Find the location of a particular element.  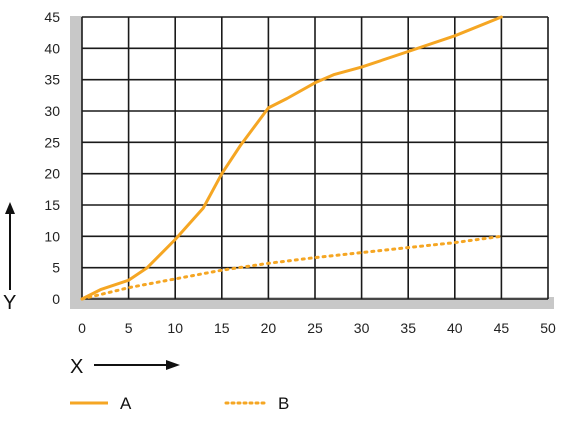

x-tick-label: 25 is located at coordinates (315, 328).